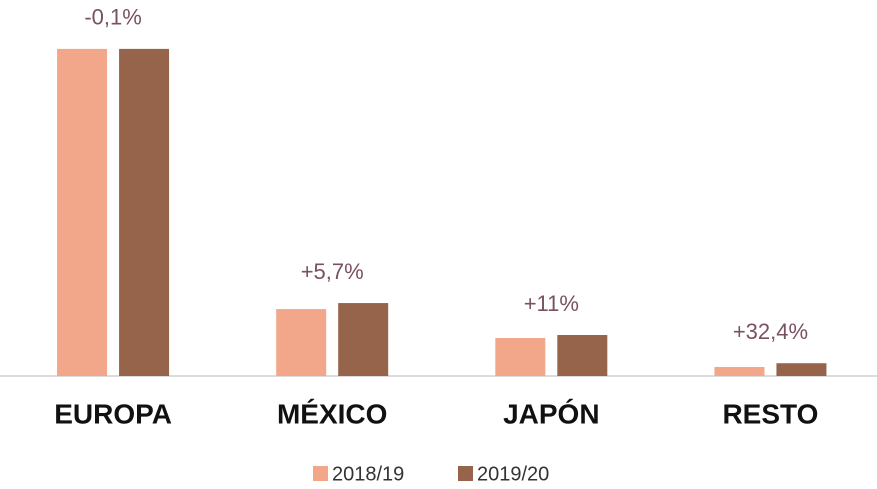 This screenshot has height=489, width=877. Describe the element at coordinates (112, 17) in the screenshot. I see `annotation: -0,1%` at that location.